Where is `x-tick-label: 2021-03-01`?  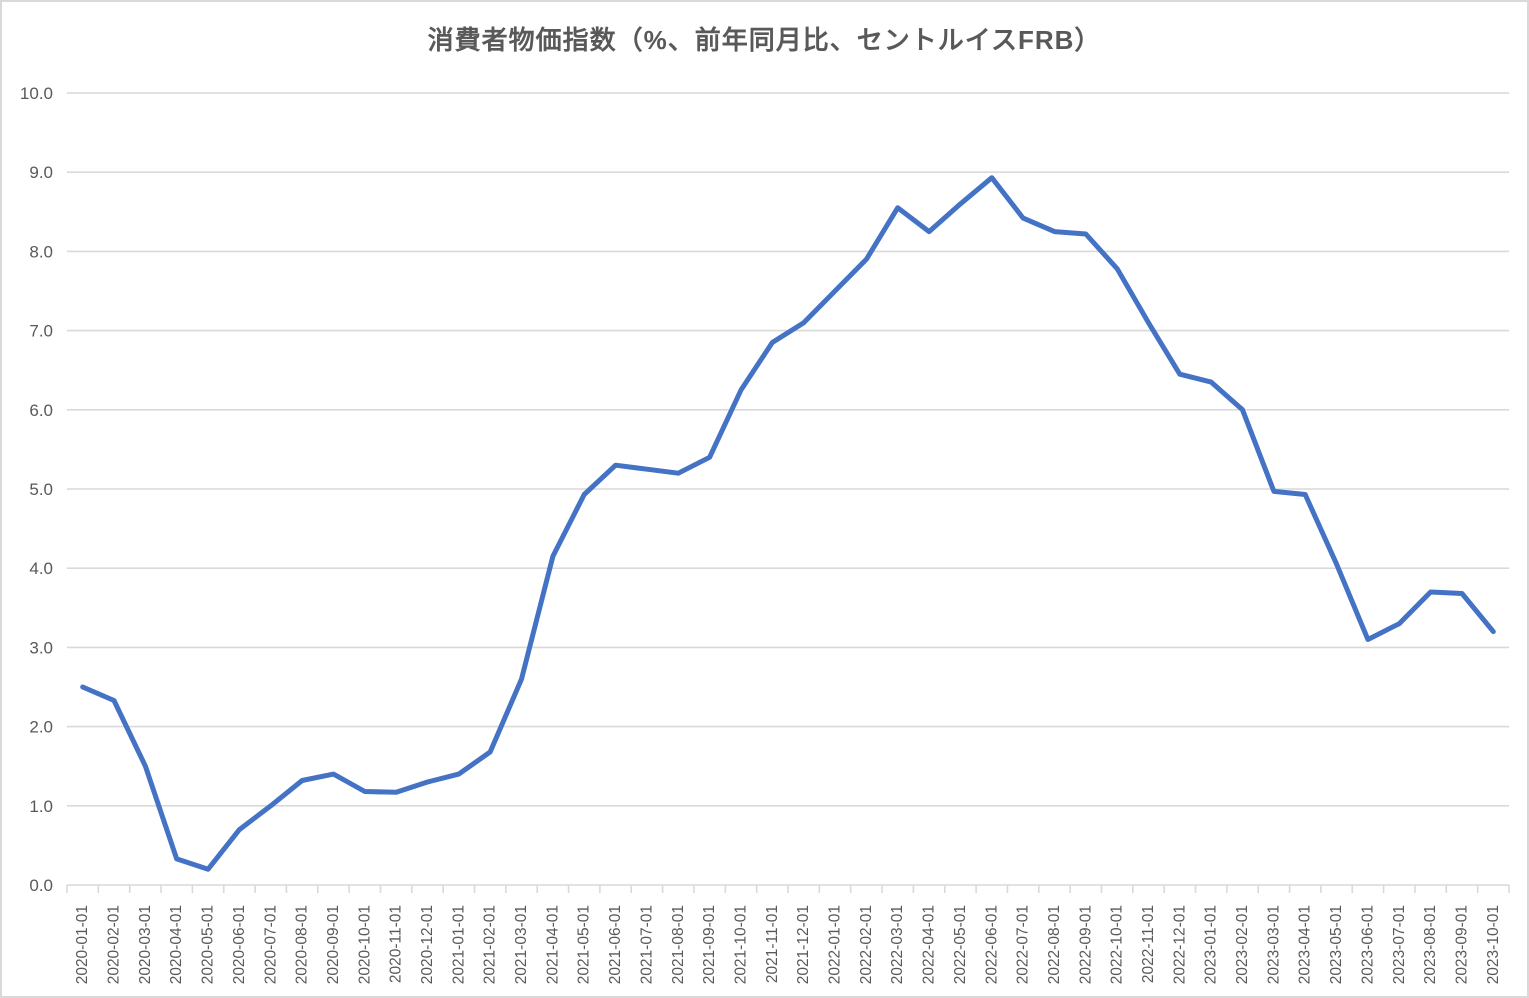 x-tick-label: 2021-03-01 is located at coordinates (521, 944).